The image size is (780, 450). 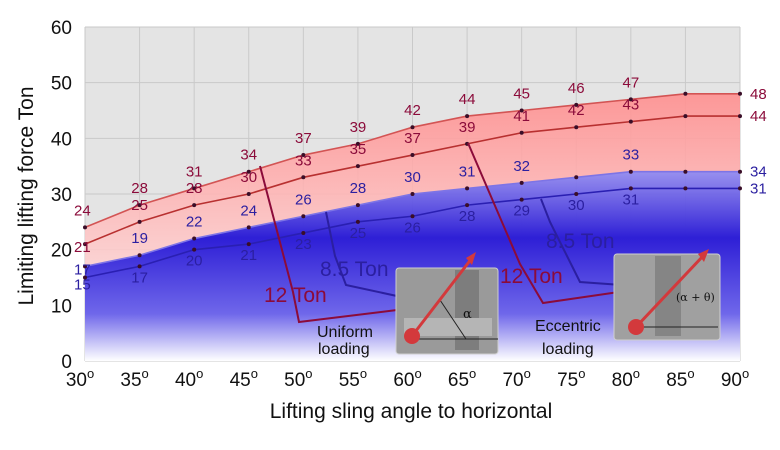 I want to click on data-label-0-8: 45, so click(x=521, y=94).